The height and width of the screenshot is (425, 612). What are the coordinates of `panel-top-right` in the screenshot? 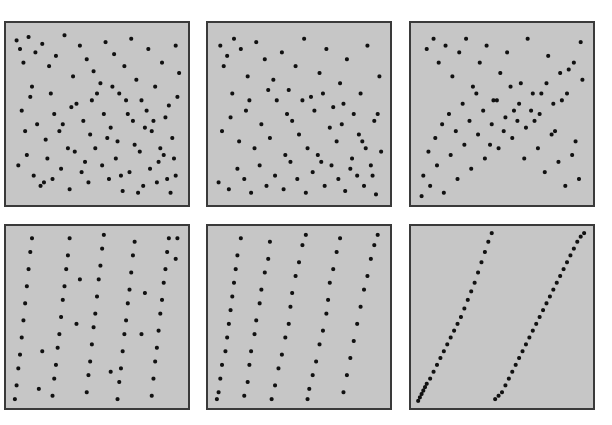 It's located at (502, 114).